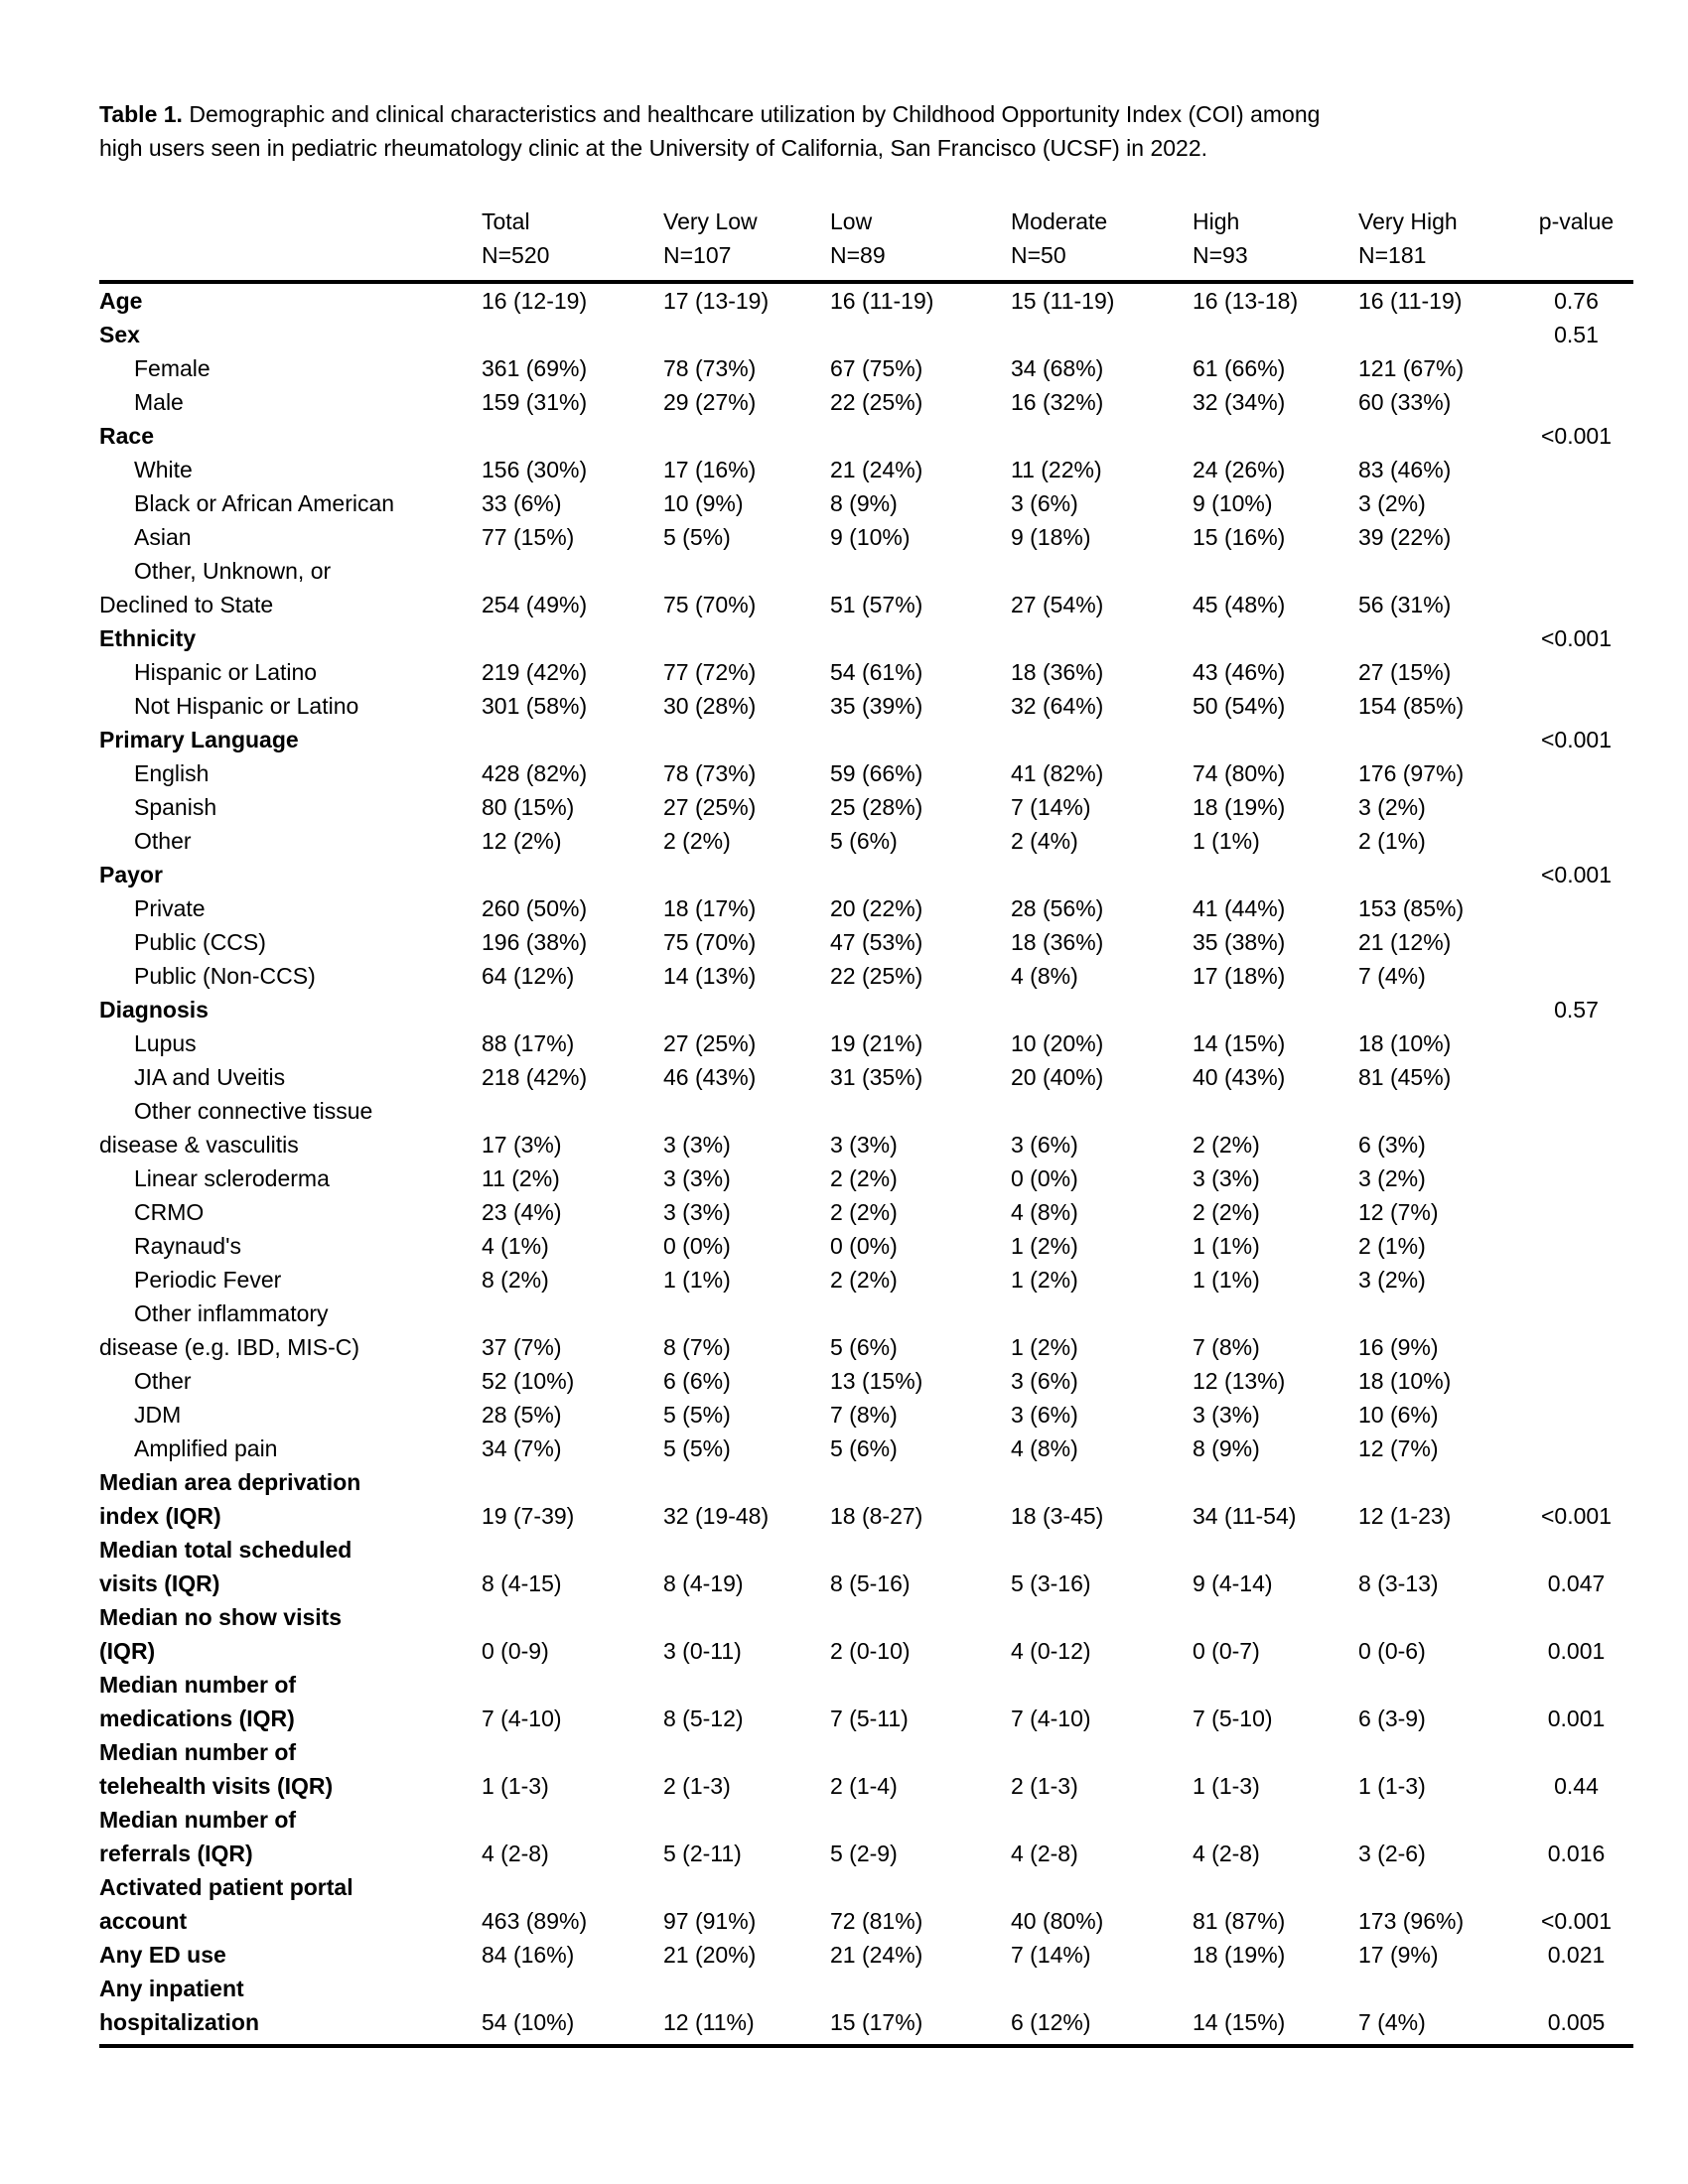 The image size is (1688, 2184). Describe the element at coordinates (866, 261) in the screenshot. I see `header-row-n: N=520 N=107 N=89 N=50 N=93 N=181` at that location.